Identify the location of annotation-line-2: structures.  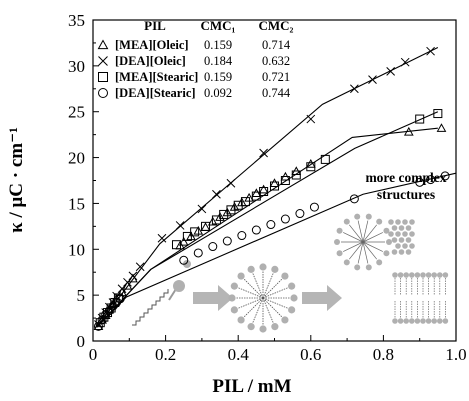
(406, 194).